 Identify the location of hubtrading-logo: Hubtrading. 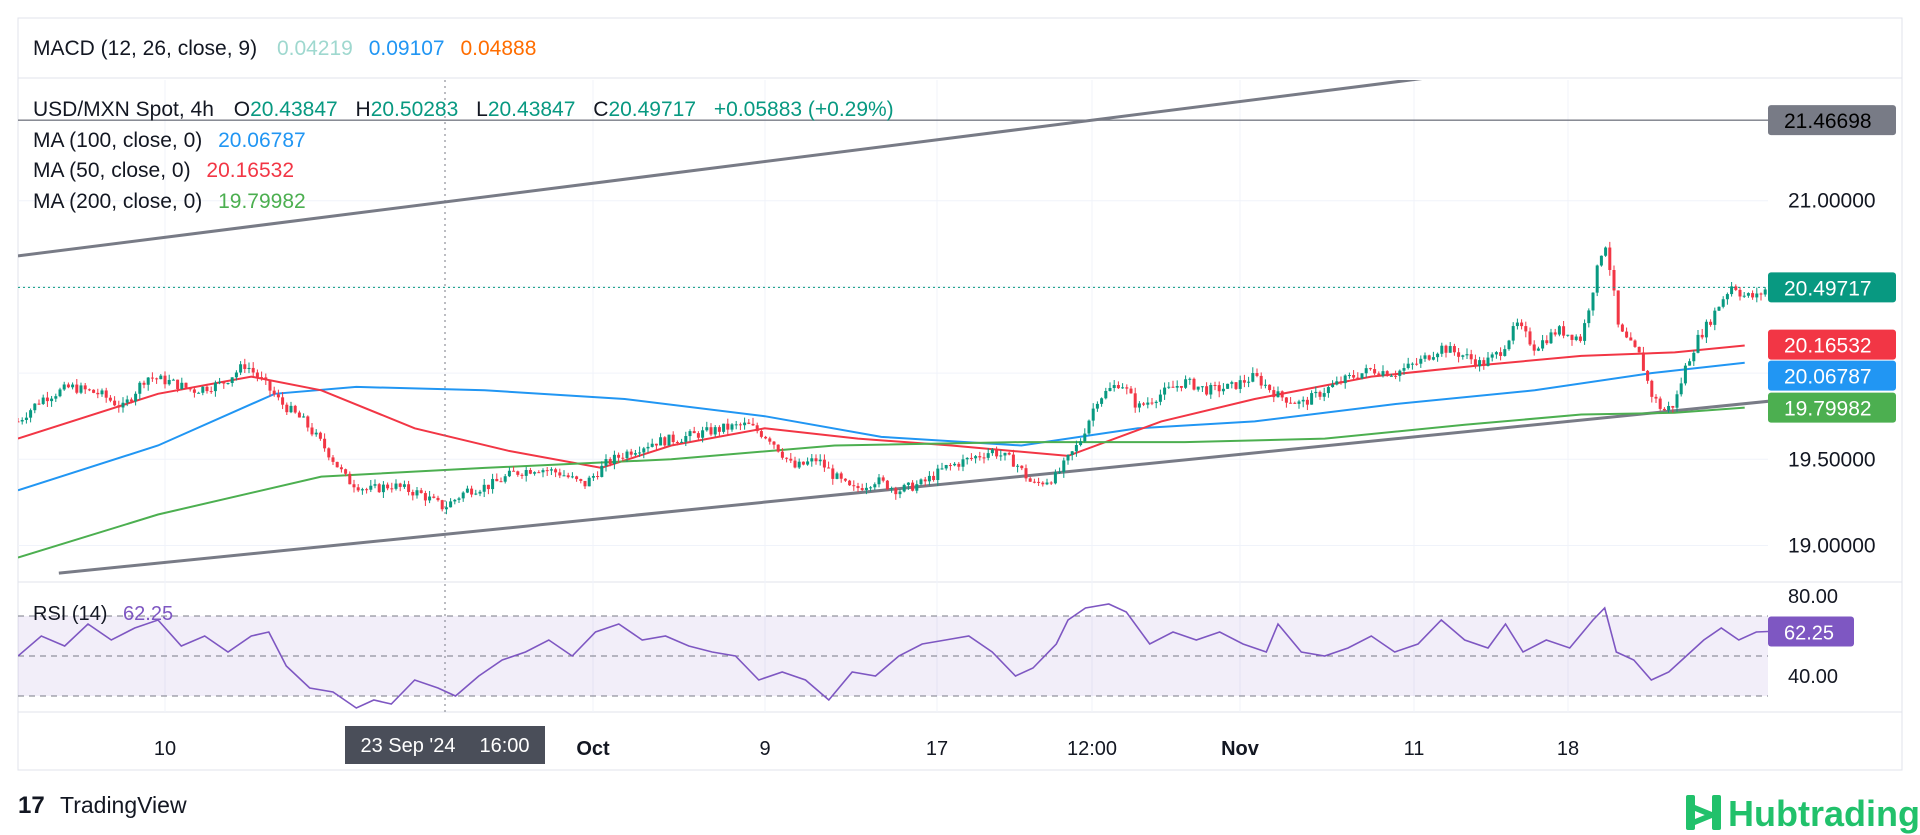
(1803, 813).